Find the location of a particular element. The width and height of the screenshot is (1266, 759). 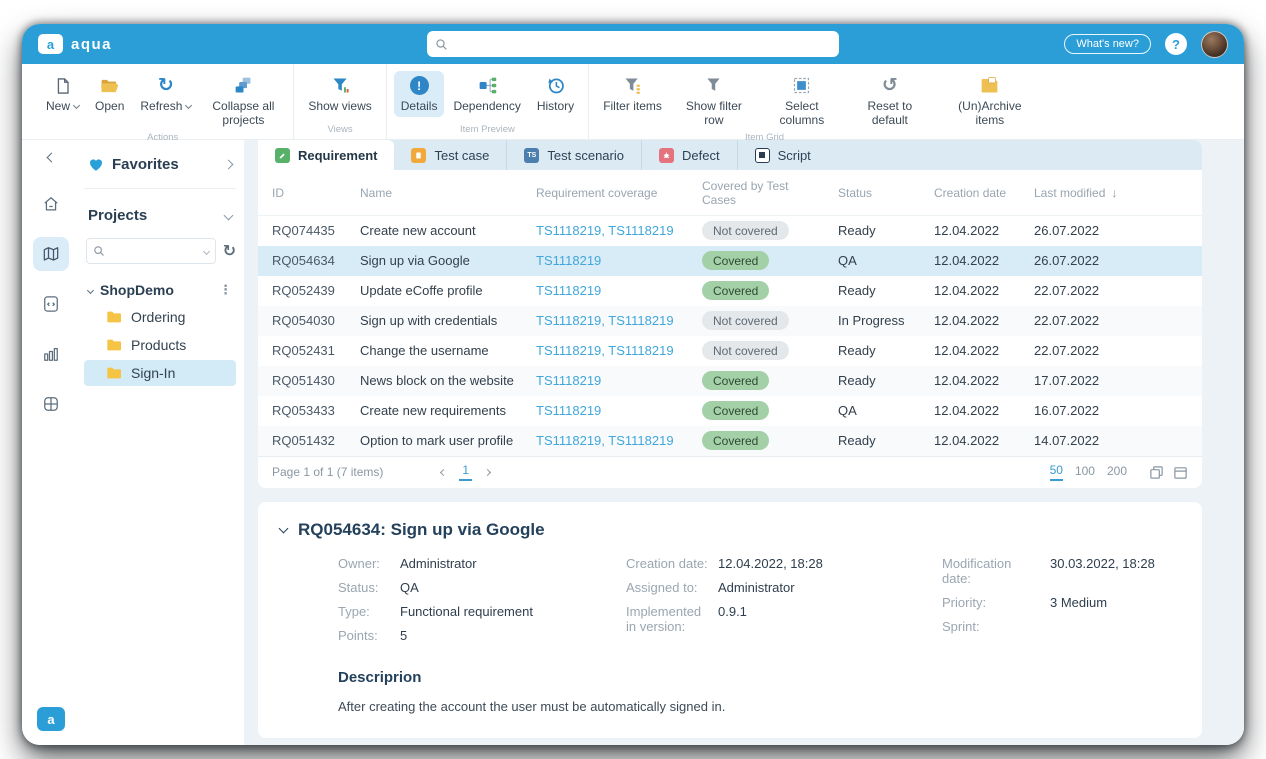

tree-folder: Products is located at coordinates (160, 345).